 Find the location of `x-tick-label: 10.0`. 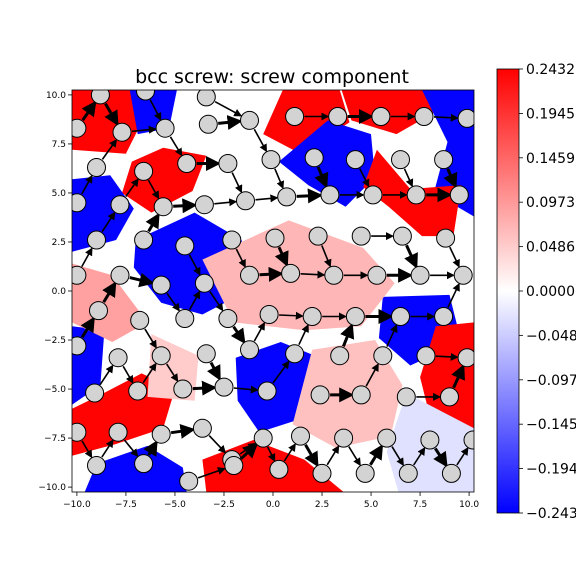

x-tick-label: 10.0 is located at coordinates (469, 505).